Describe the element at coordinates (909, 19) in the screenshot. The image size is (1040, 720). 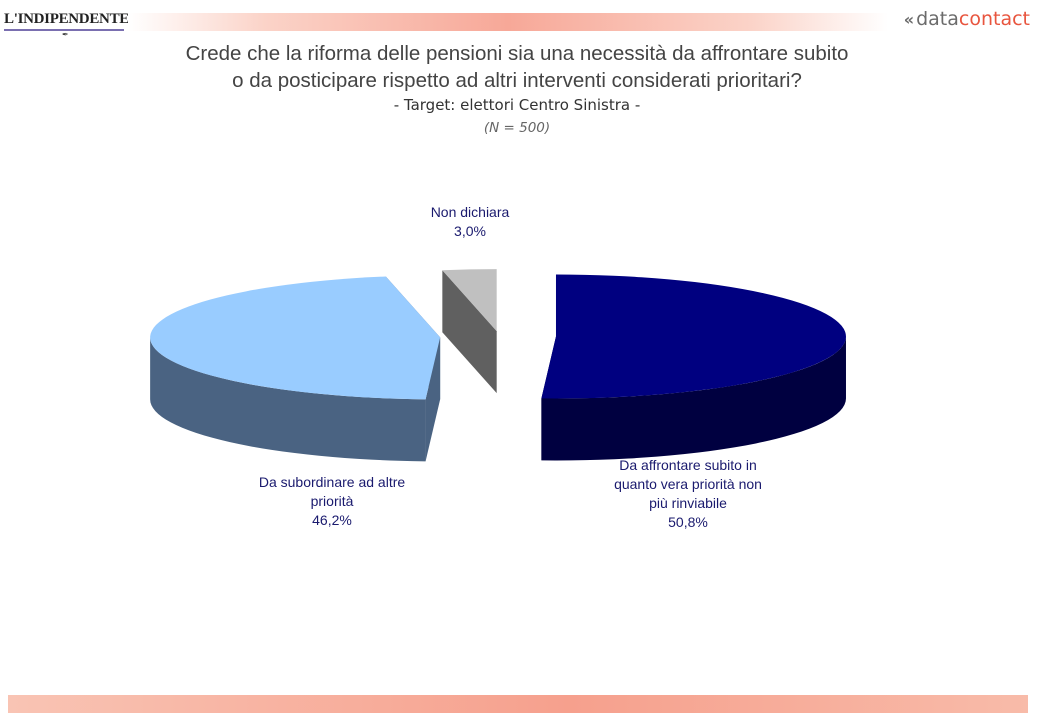
I see `datacontact-chevron-icon: «` at that location.